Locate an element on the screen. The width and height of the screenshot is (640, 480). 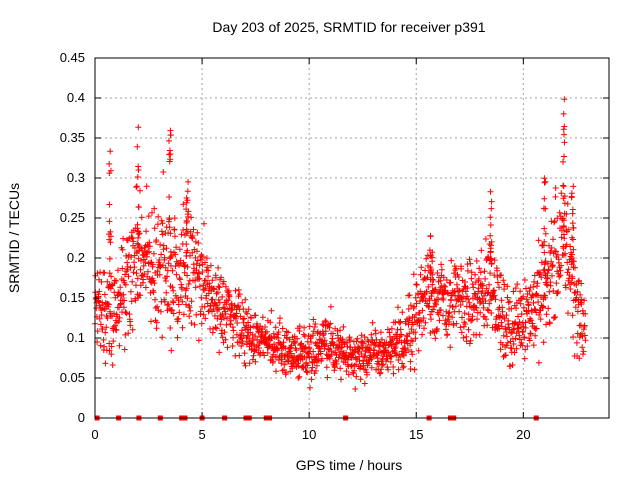
y-tick-label: 0.35 is located at coordinates (72, 137).